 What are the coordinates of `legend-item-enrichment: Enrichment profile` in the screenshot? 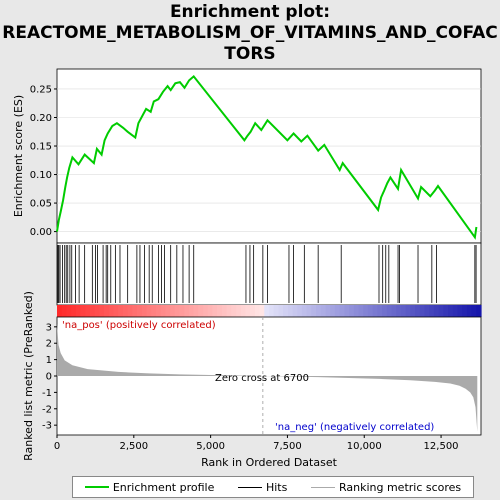 It's located at (149, 487).